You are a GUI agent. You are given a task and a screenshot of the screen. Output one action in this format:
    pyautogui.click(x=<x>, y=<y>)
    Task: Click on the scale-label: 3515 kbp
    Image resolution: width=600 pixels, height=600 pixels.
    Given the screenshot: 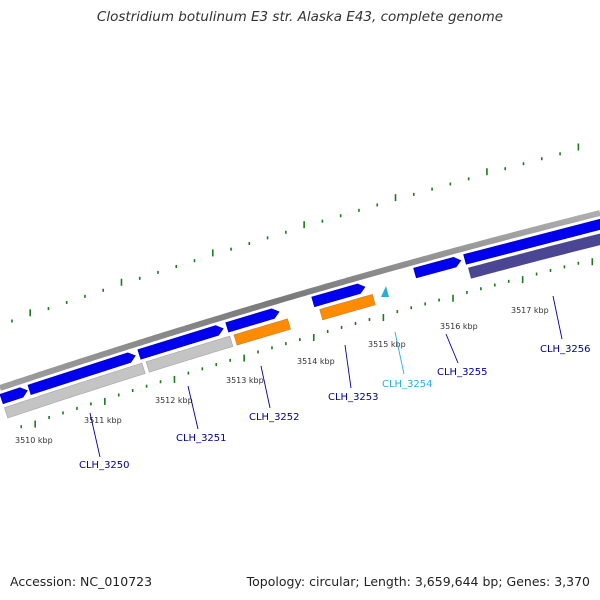 What is the action you would take?
    pyautogui.click(x=387, y=344)
    